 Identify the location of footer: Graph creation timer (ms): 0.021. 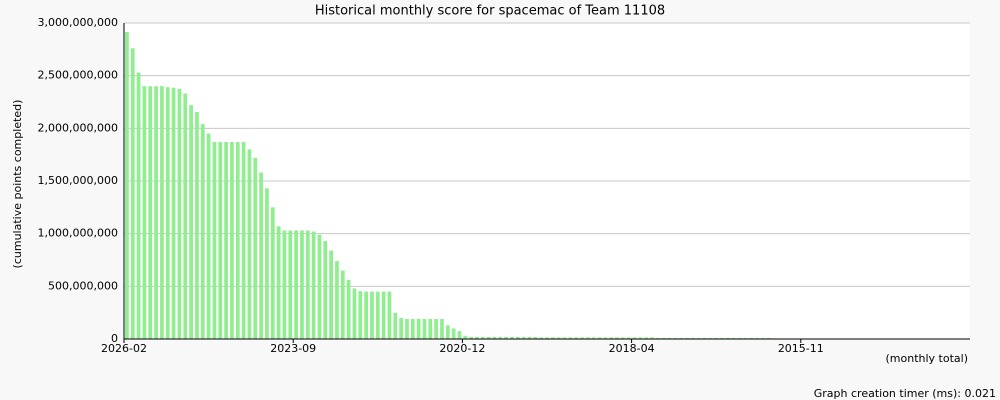
(905, 393).